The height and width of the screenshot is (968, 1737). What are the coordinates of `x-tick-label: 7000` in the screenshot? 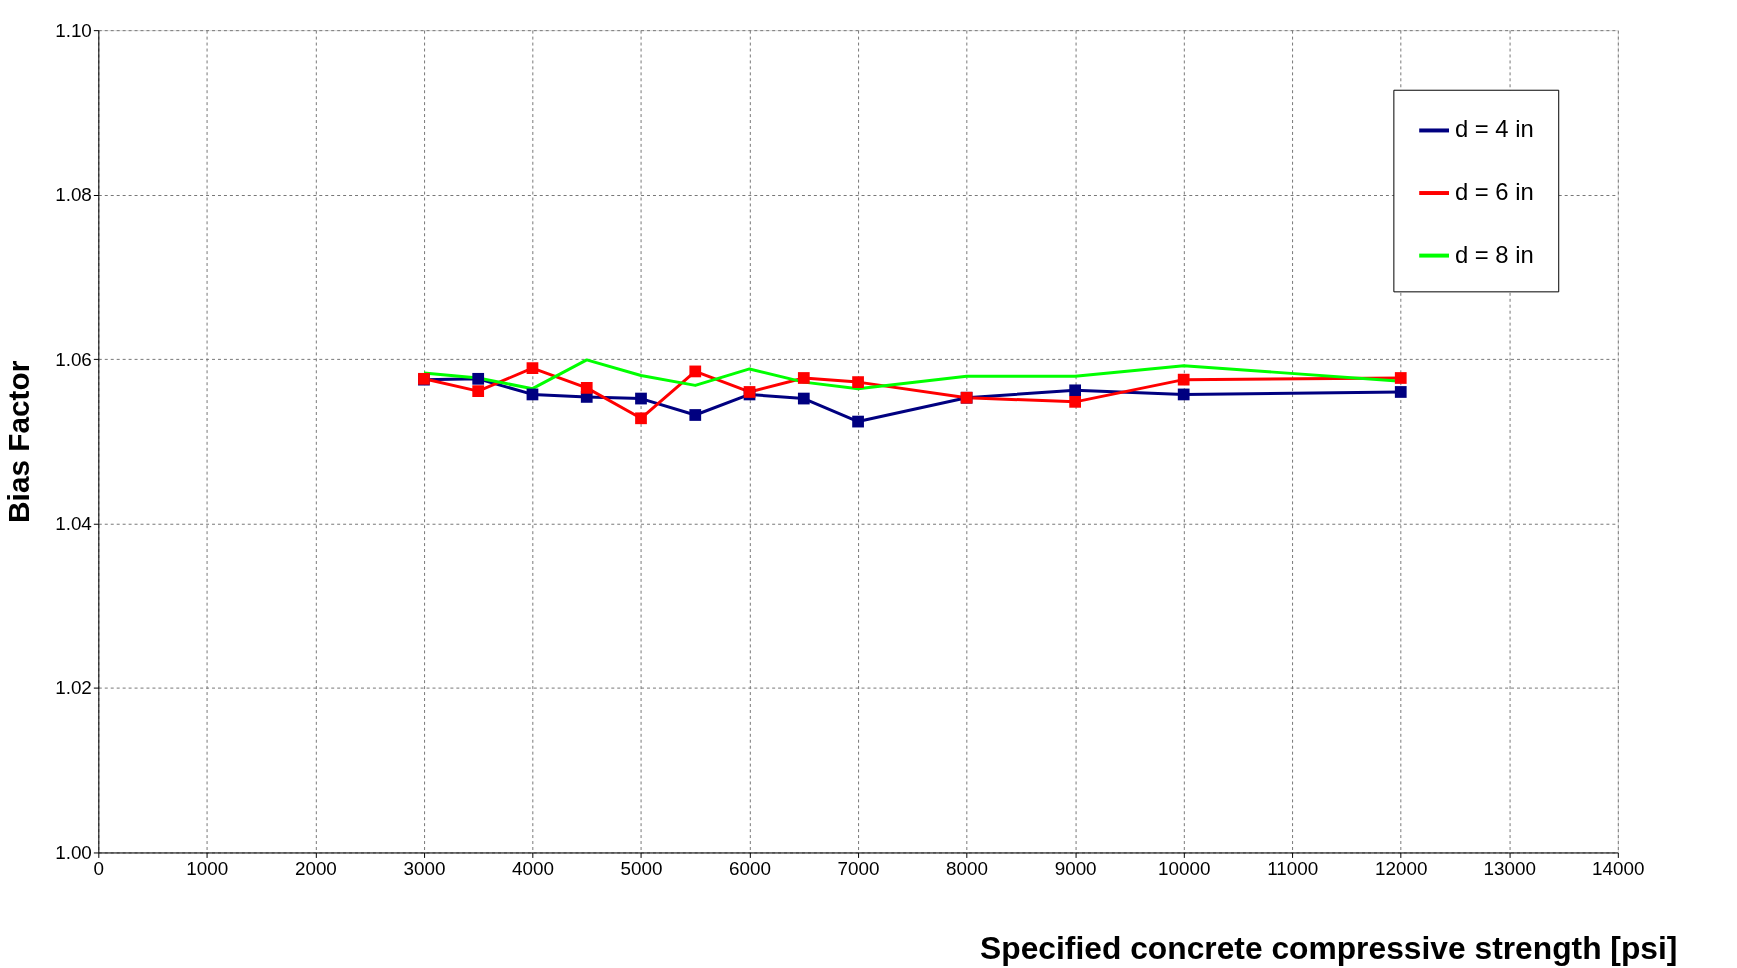 It's located at (858, 868).